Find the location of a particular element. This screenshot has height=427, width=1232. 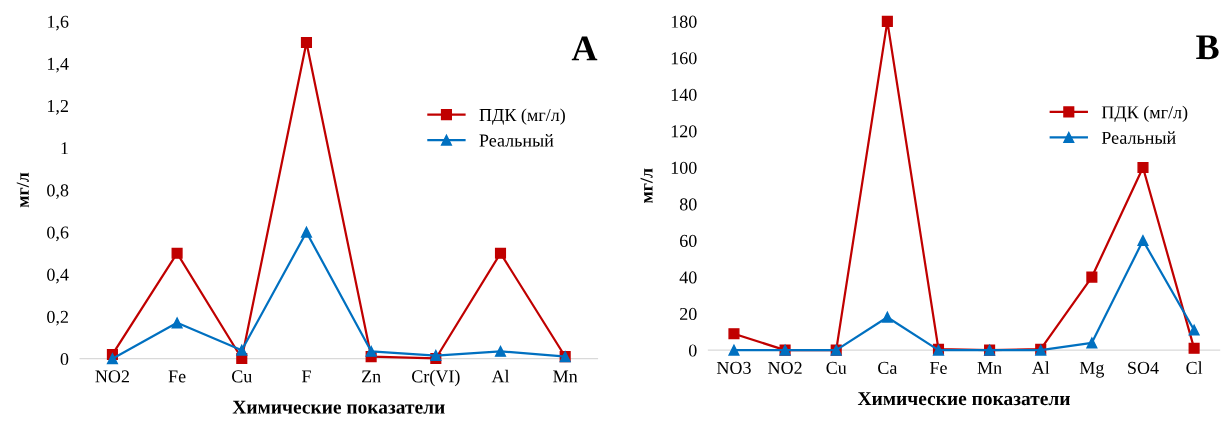

x-tick-label: Cl is located at coordinates (1194, 367).